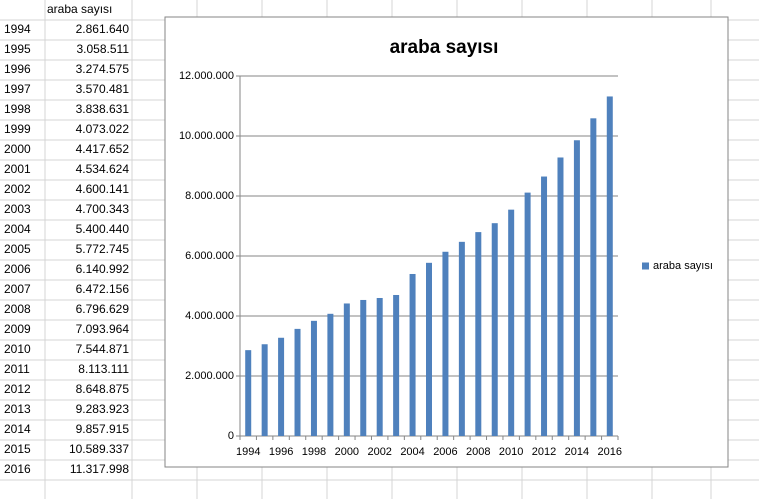 Image resolution: width=759 pixels, height=499 pixels. Describe the element at coordinates (209, 256) in the screenshot. I see `y-tick-label: 6.000.000` at that location.